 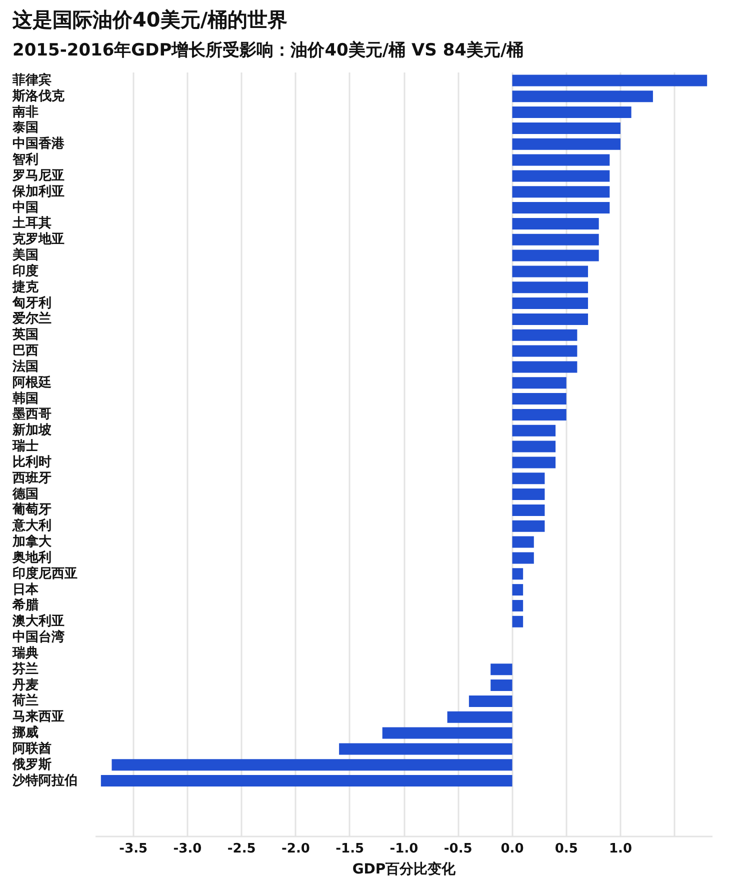 I want to click on y-tick-label: 英国, so click(x=25, y=335).